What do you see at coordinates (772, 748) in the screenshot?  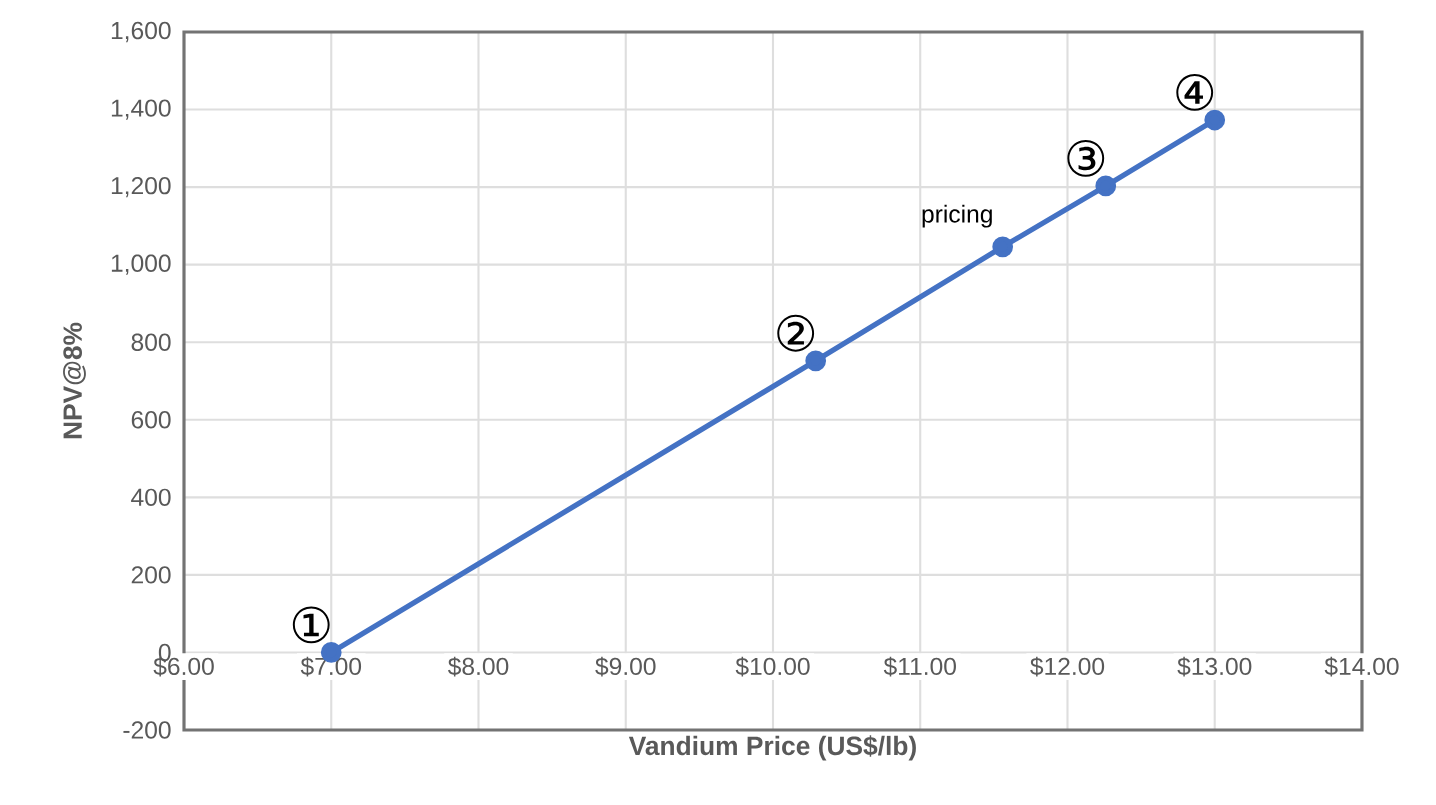 I see `x-axis-title: Vandium Price (US$/lb)` at bounding box center [772, 748].